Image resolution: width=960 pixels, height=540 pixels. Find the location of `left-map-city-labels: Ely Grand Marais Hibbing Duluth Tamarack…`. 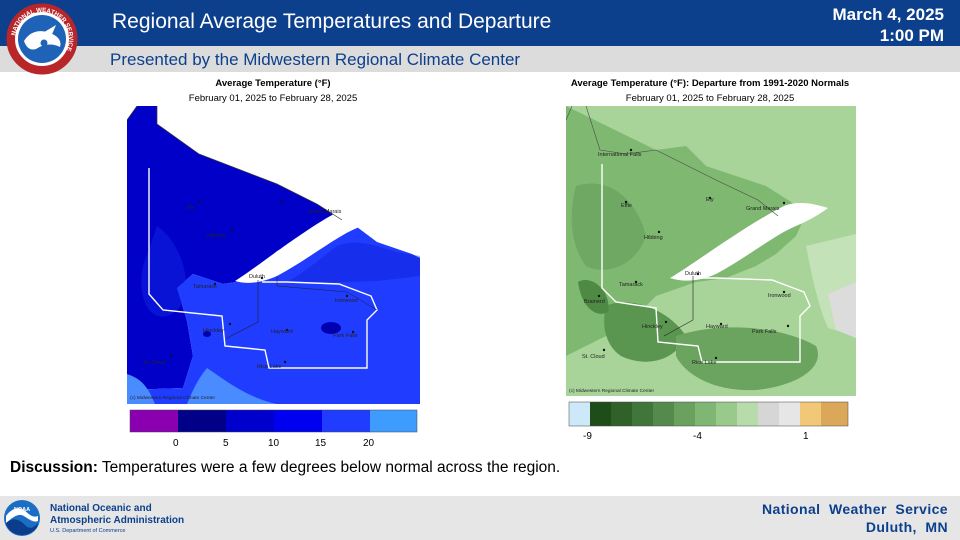

left-map-city-labels: Ely Grand Marais Hibbing Duluth Tamarack… is located at coordinates (250, 285).